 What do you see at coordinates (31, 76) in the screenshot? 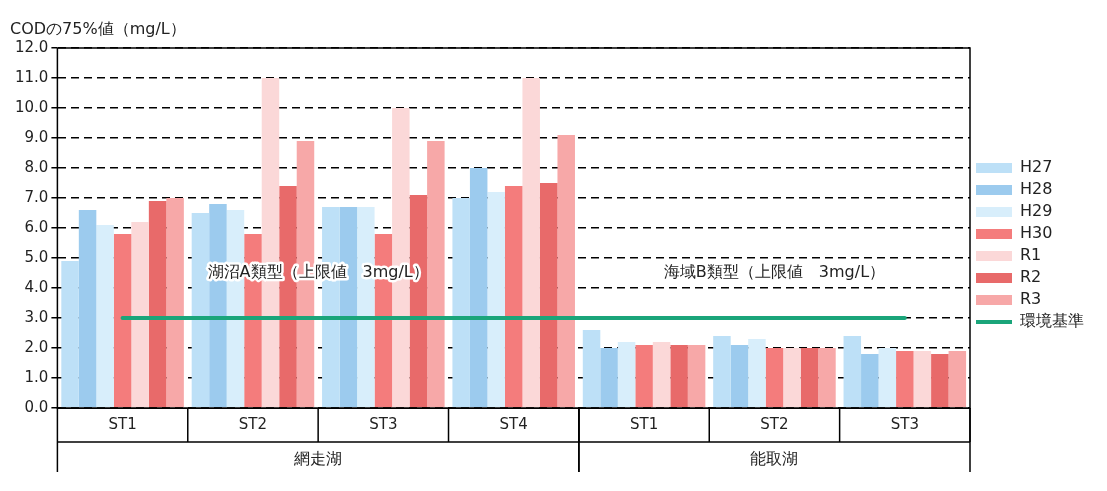
I see `y-tick-label: 11.0` at bounding box center [31, 76].